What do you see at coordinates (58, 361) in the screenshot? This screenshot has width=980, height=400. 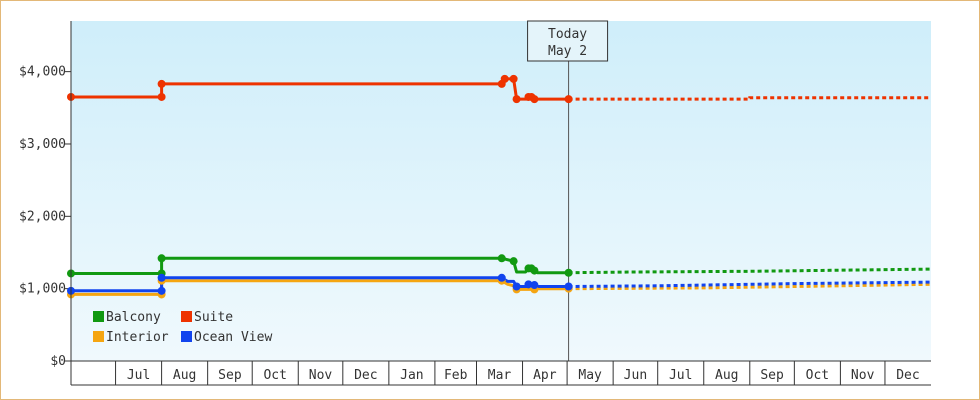 I see `y-tick-label: $0` at bounding box center [58, 361].